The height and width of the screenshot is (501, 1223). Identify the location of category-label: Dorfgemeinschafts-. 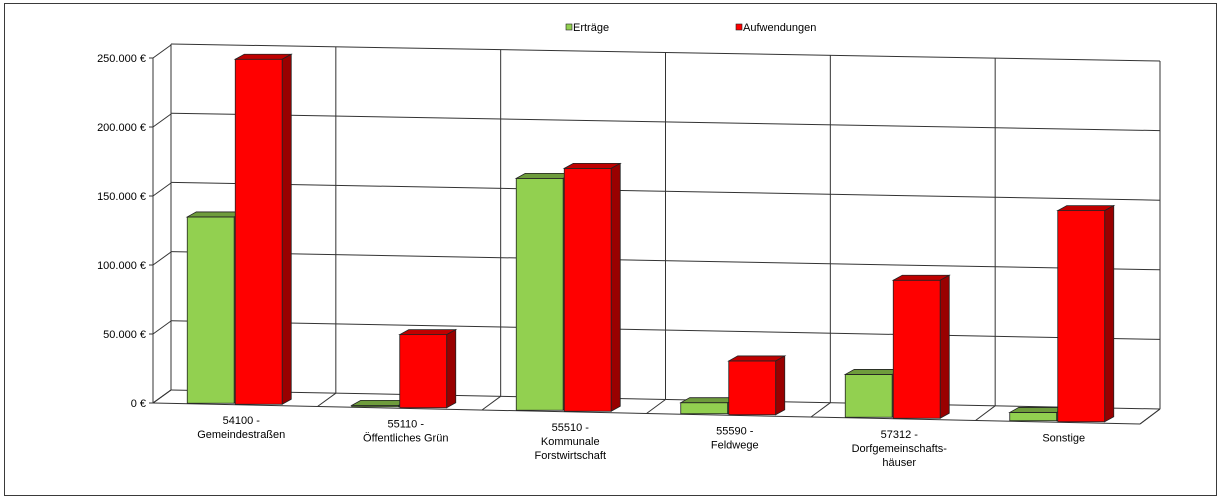
(900, 449).